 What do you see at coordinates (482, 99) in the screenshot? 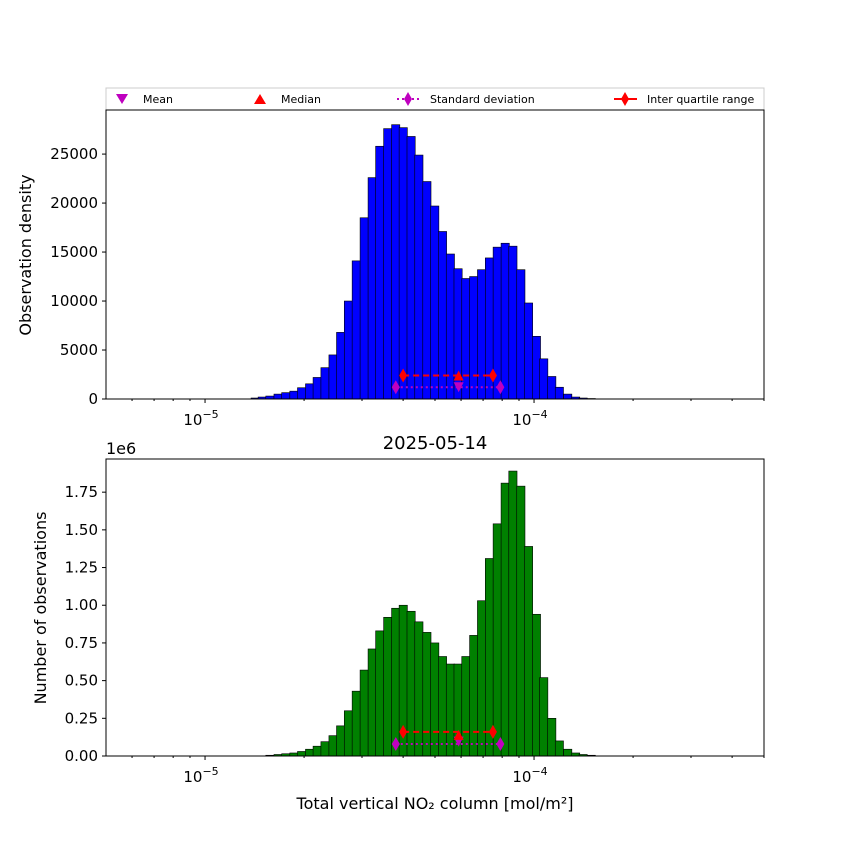
I see `legend-std-label: Standard deviation` at bounding box center [482, 99].